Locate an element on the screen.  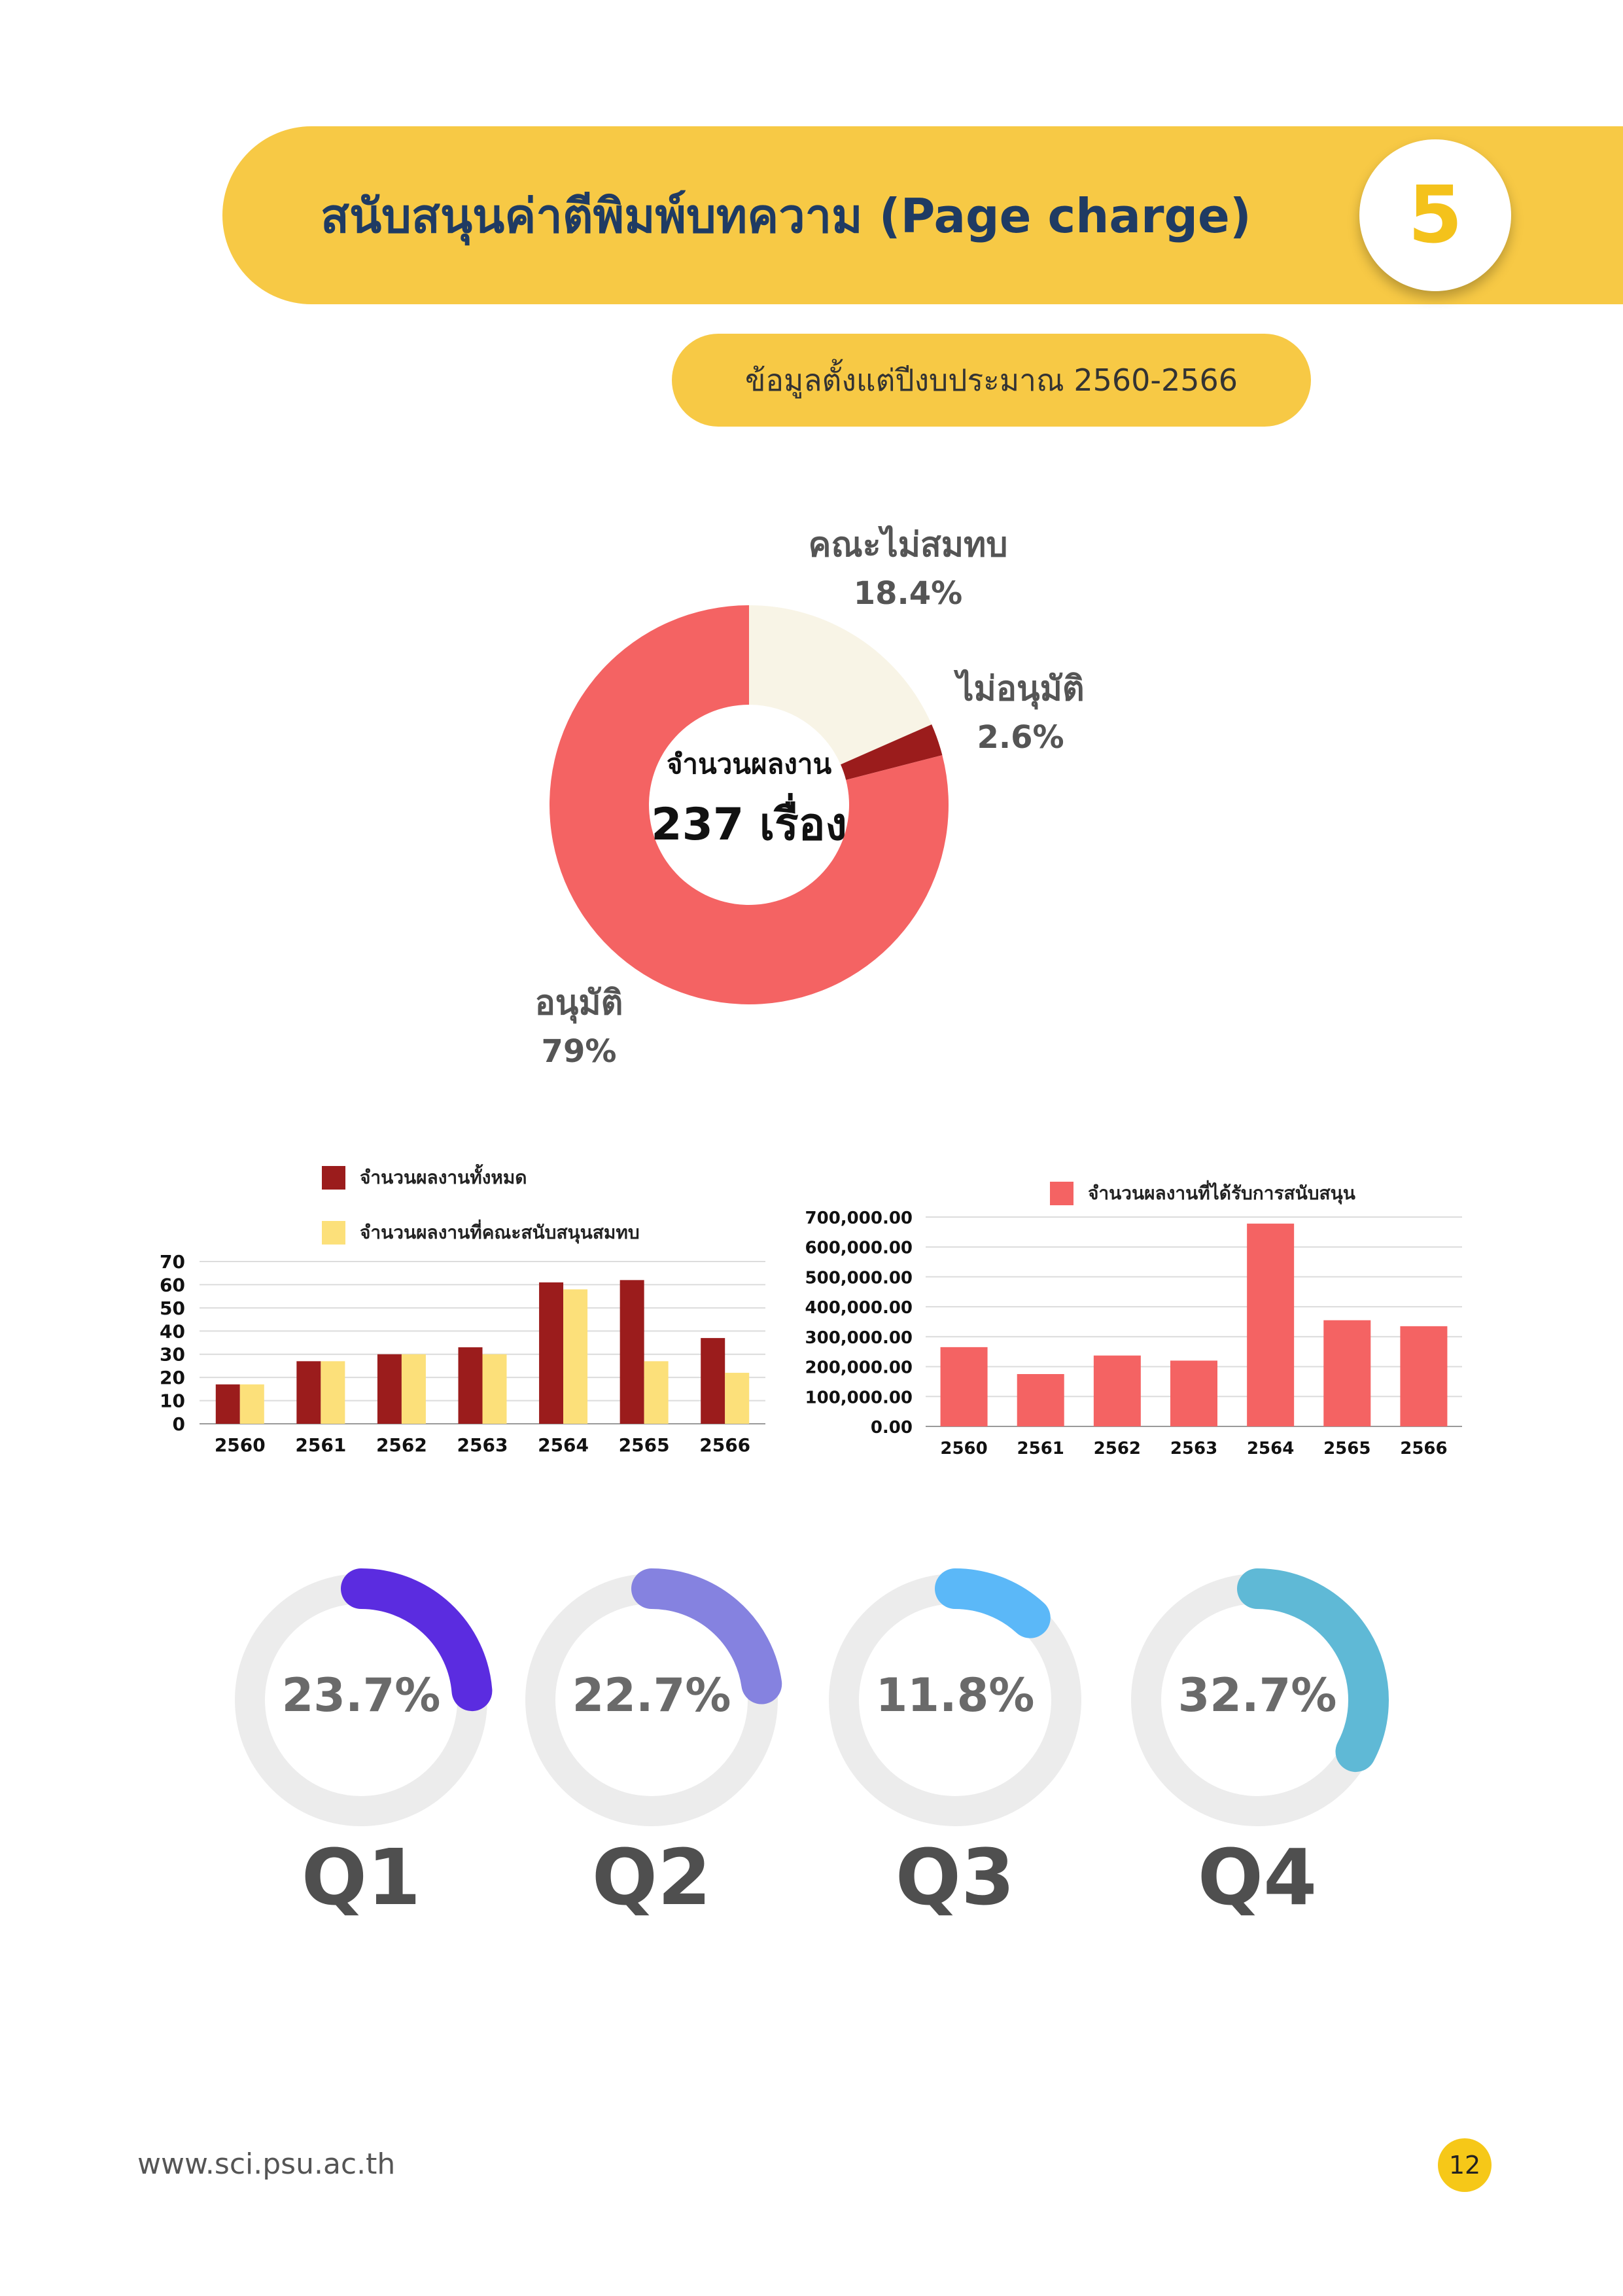
y-tick-label: 300,000.00 is located at coordinates (859, 1338).